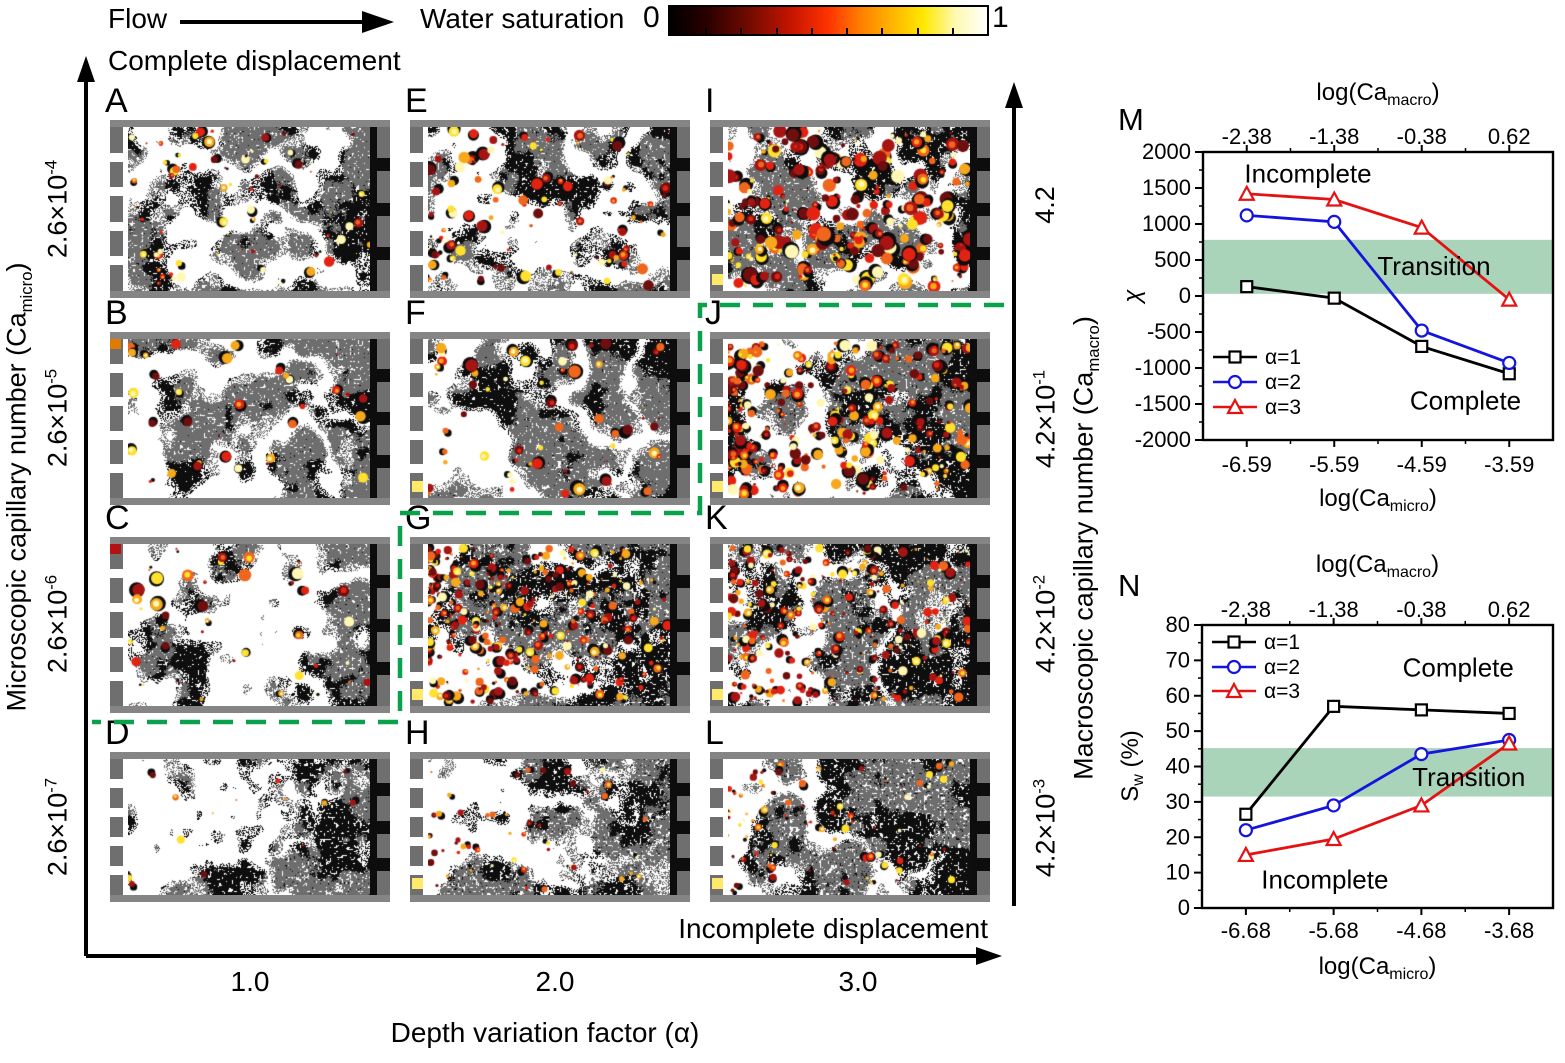 The width and height of the screenshot is (1565, 1063). I want to click on panel-letter-B: B, so click(116, 313).